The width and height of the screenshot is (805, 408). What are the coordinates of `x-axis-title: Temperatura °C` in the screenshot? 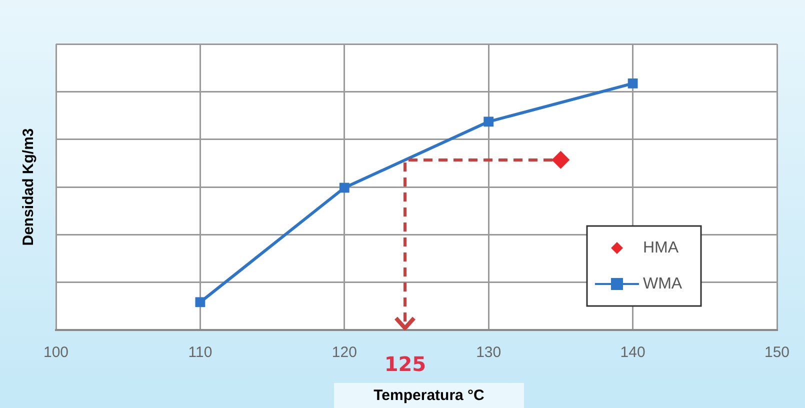 It's located at (429, 395).